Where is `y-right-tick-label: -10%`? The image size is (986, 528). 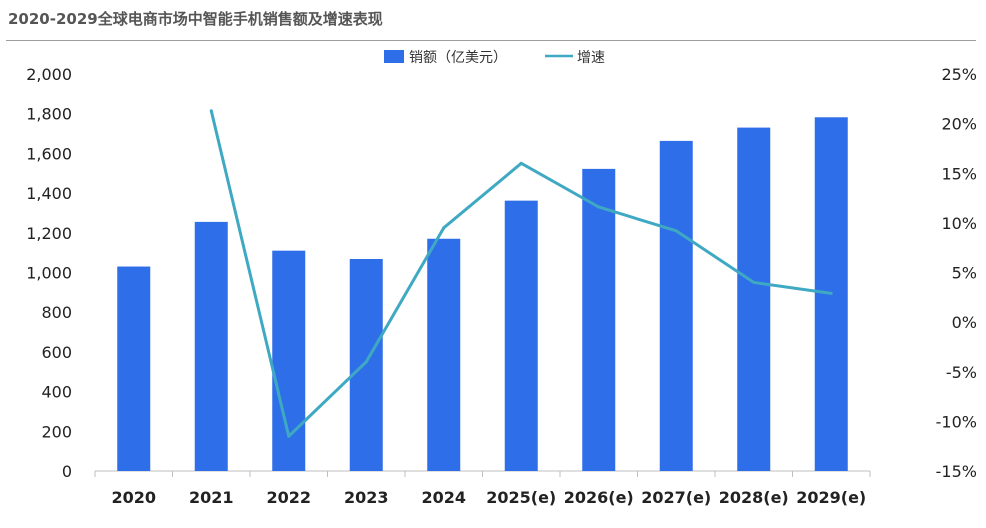 y-right-tick-label: -10% is located at coordinates (956, 421).